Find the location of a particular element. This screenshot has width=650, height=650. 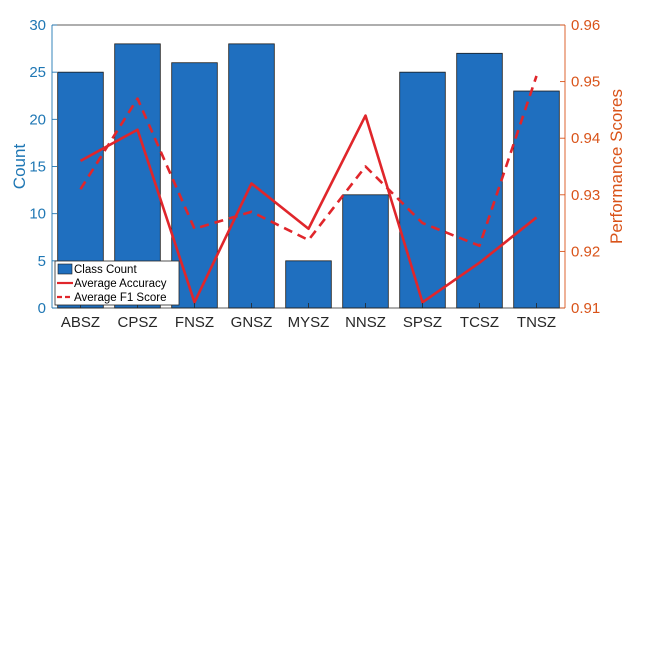

right-tick-label: 0.94 is located at coordinates (585, 138).